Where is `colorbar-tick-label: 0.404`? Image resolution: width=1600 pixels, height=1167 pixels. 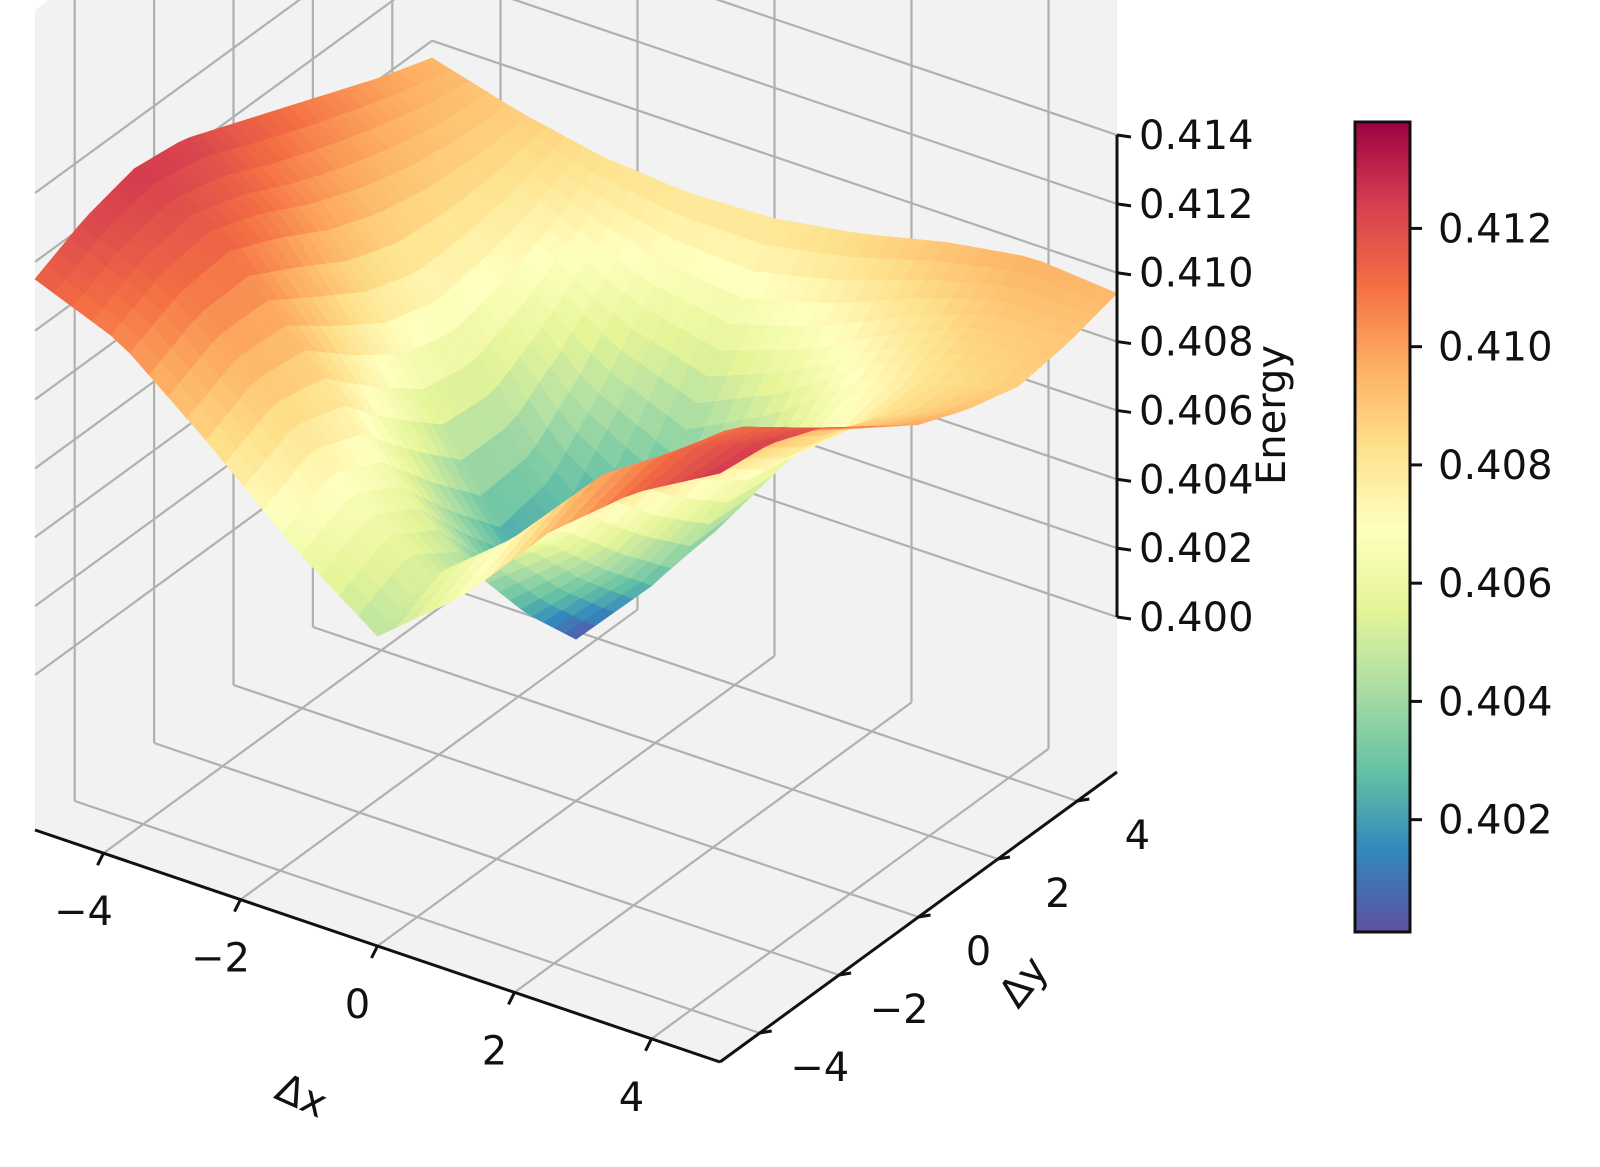
colorbar-tick-label: 0.404 is located at coordinates (1495, 702).